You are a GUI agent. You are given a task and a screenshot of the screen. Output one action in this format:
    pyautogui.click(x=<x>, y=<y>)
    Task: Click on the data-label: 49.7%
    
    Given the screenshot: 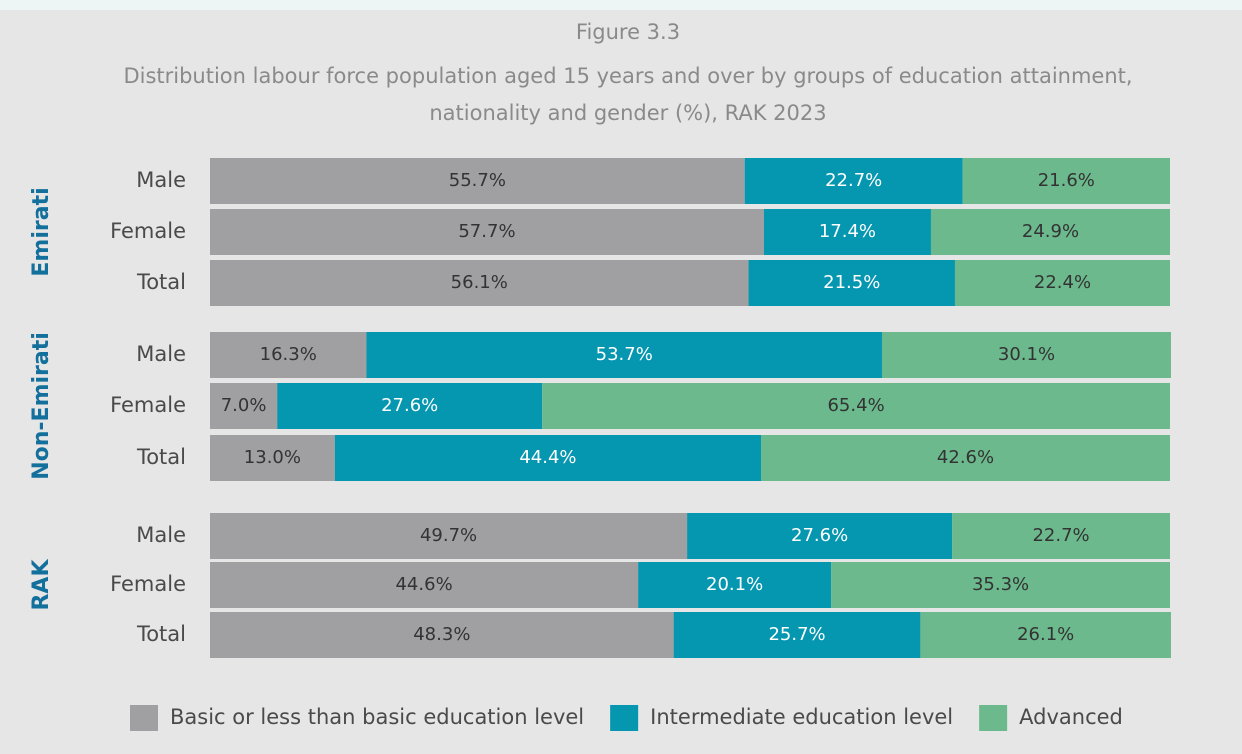 What is the action you would take?
    pyautogui.click(x=448, y=535)
    